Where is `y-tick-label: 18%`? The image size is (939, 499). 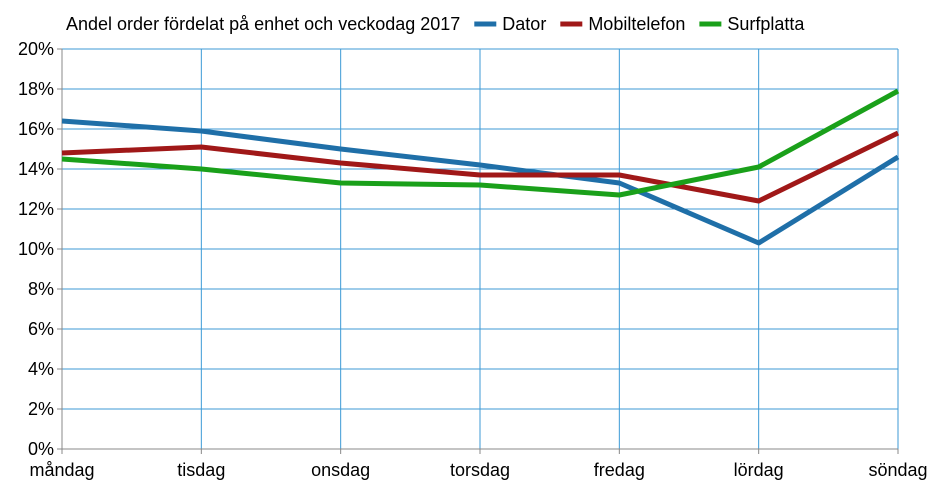
y-tick-label: 18% is located at coordinates (36, 89).